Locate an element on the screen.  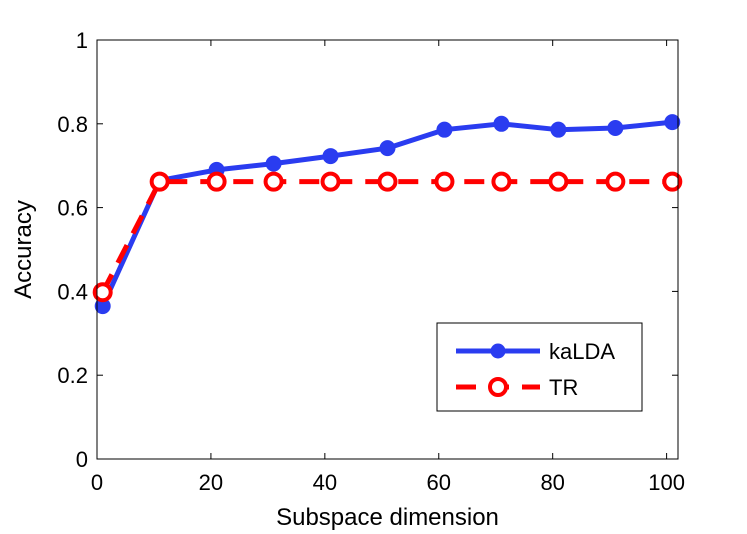
y-tick-label: 1 is located at coordinates (82, 40).